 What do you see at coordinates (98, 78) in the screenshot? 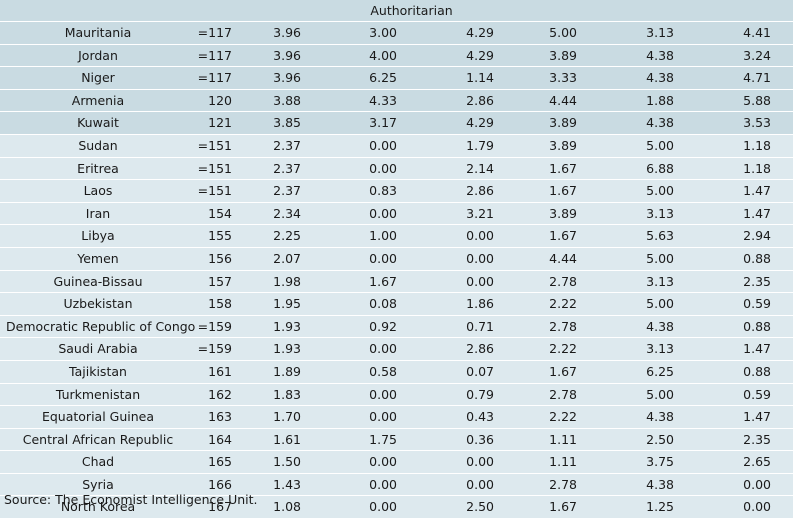
I see `country-cell: Niger` at bounding box center [98, 78].